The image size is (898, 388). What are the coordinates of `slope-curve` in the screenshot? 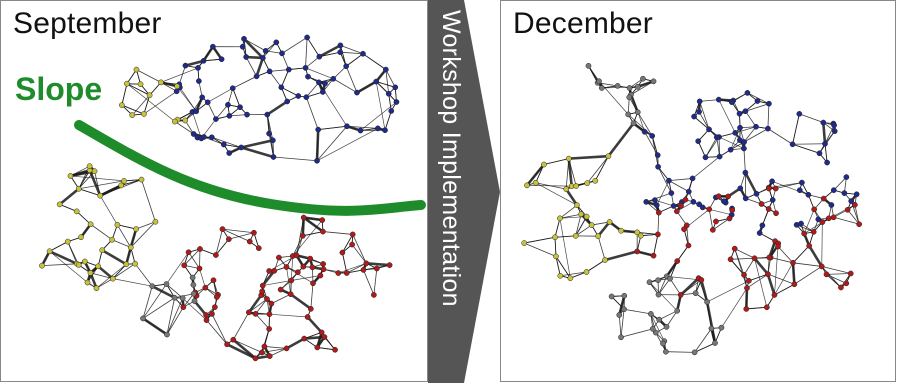 It's located at (250, 168).